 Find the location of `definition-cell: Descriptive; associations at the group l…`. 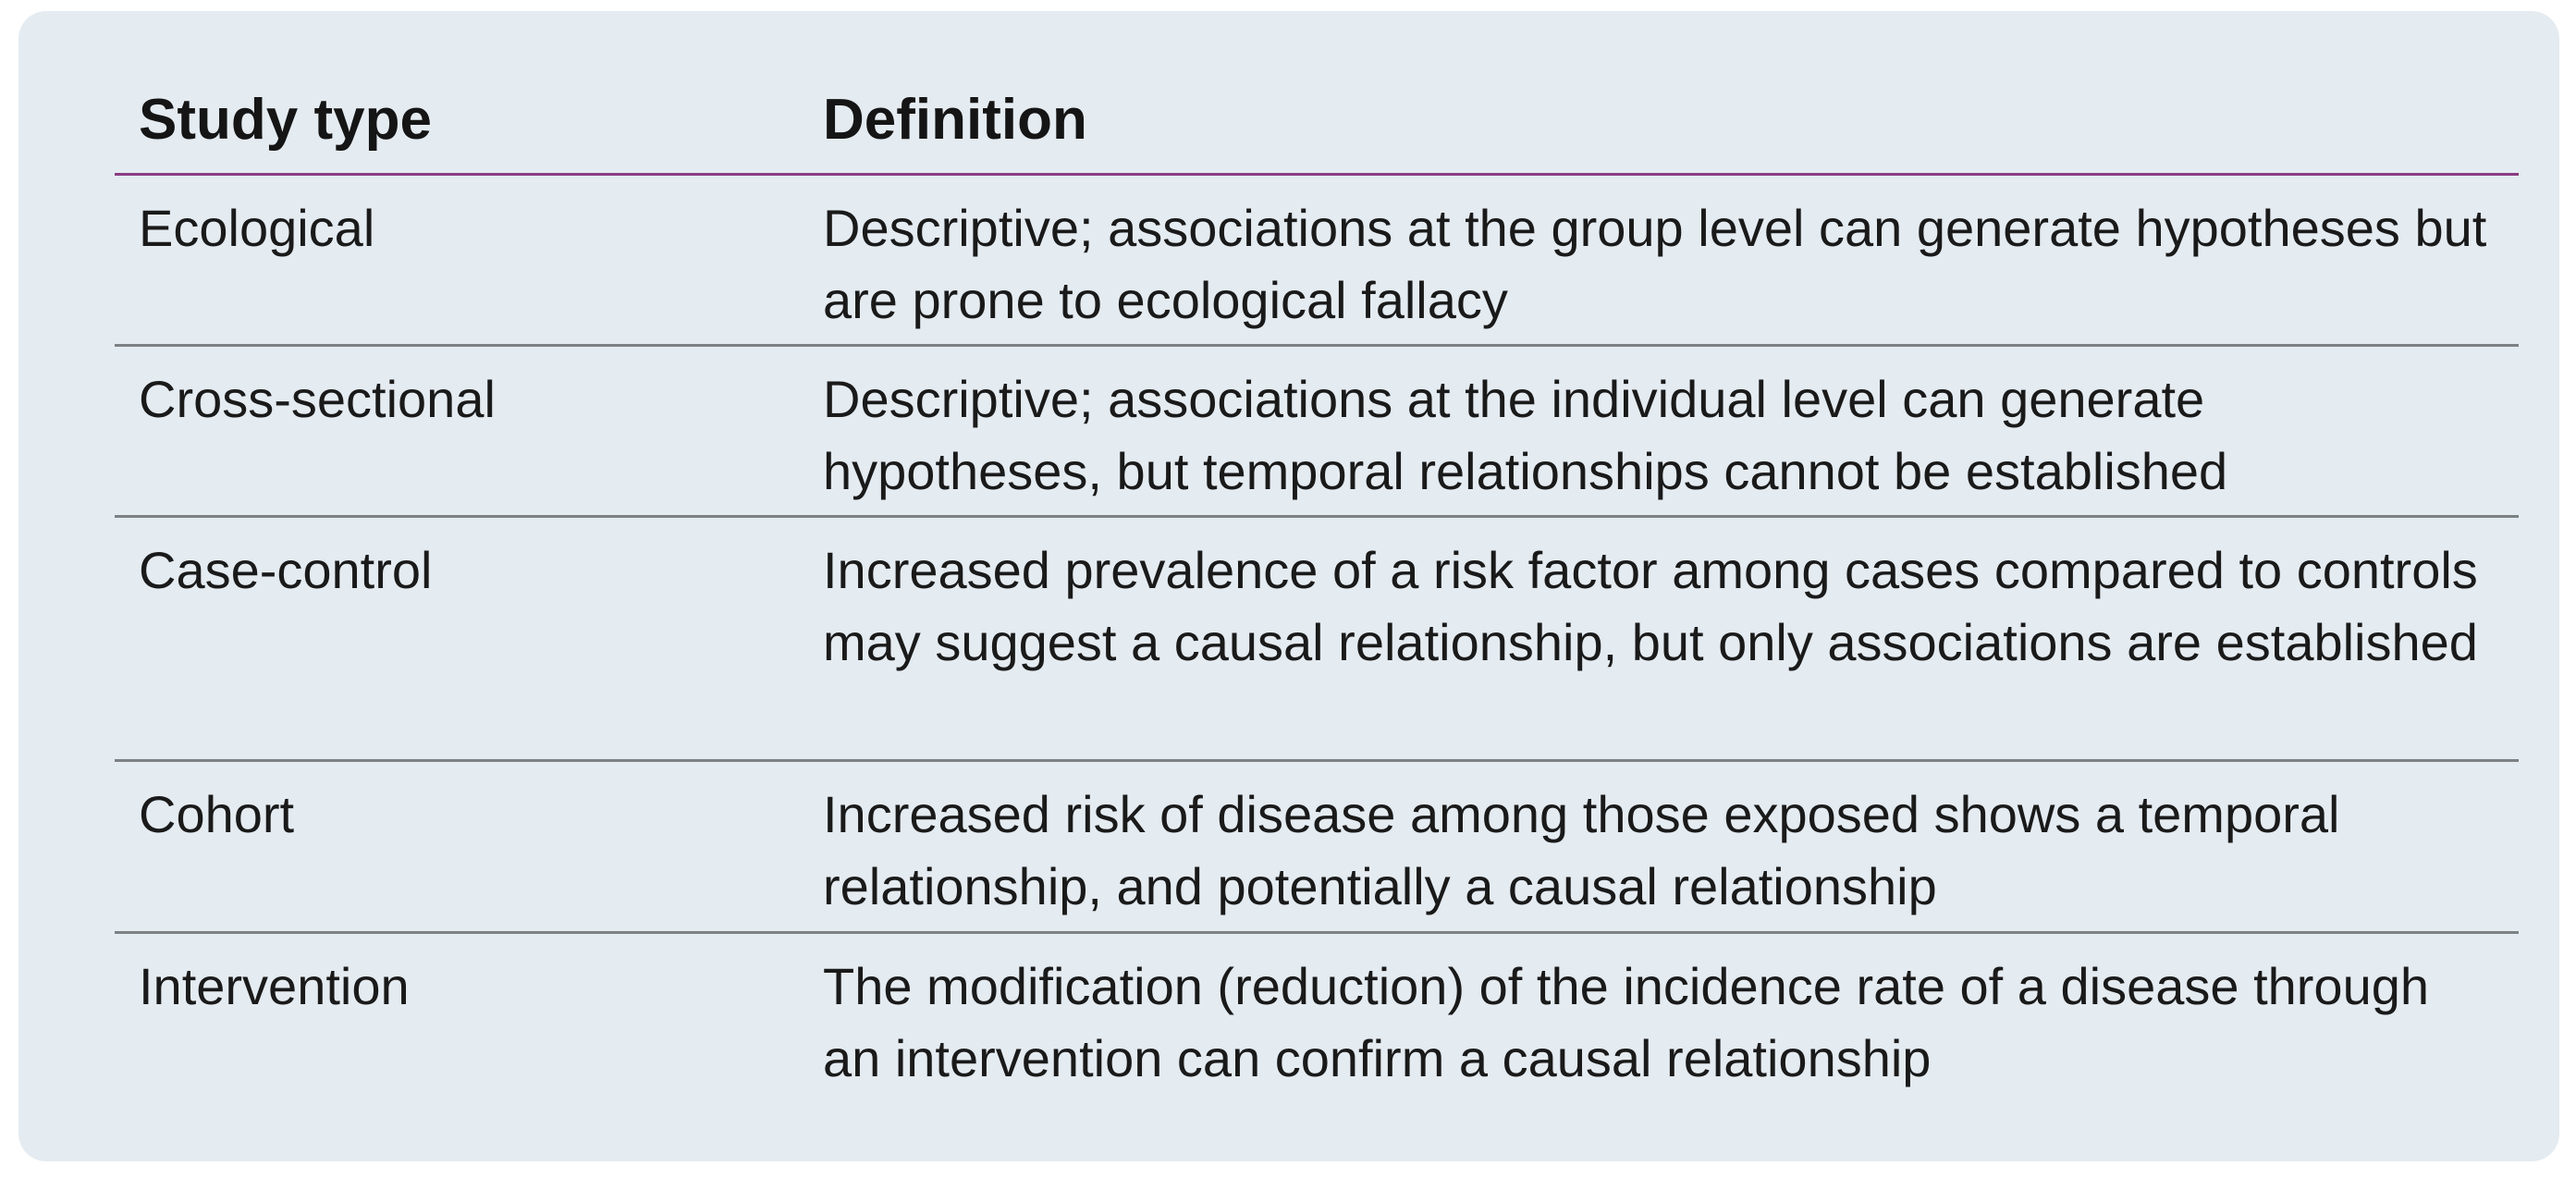

definition-cell: Descriptive; associations at the group l… is located at coordinates (1655, 264).